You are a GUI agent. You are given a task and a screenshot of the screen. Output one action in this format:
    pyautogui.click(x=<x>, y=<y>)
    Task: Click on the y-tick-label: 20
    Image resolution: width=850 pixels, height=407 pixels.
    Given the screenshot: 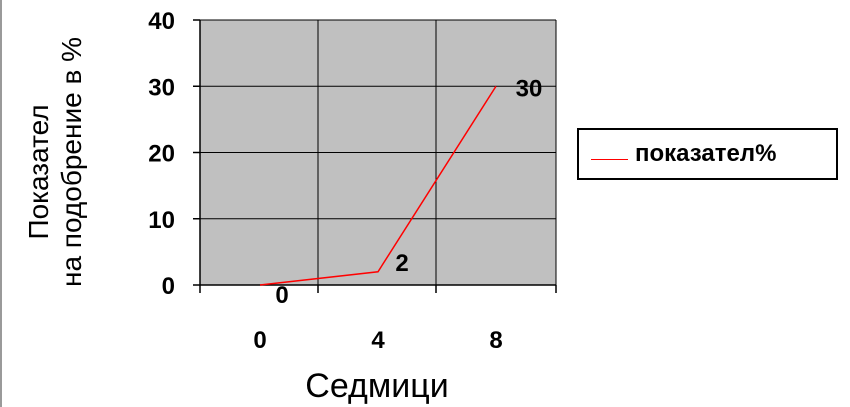 What is the action you would take?
    pyautogui.click(x=161, y=154)
    